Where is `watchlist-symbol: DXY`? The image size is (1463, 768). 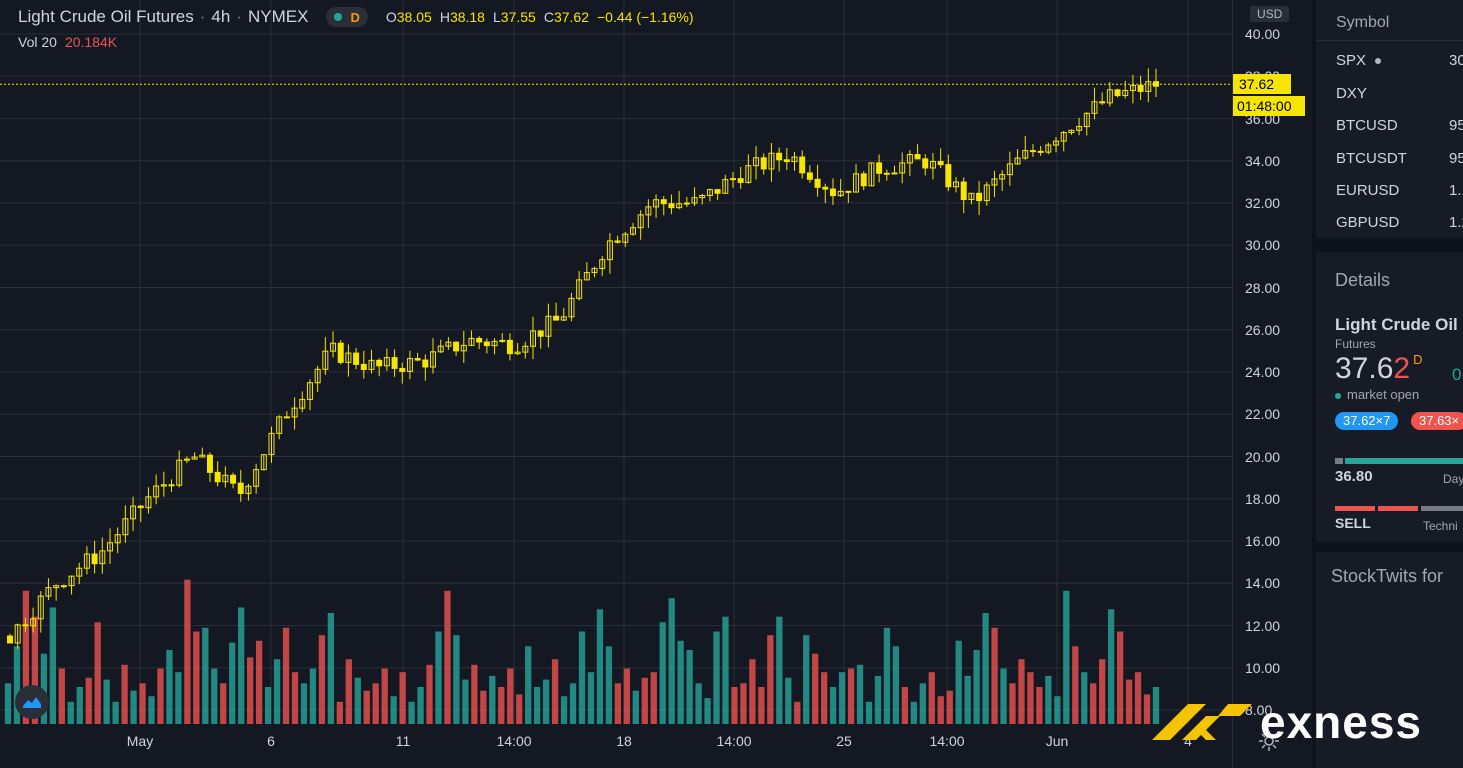
watchlist-symbol: DXY is located at coordinates (1351, 93).